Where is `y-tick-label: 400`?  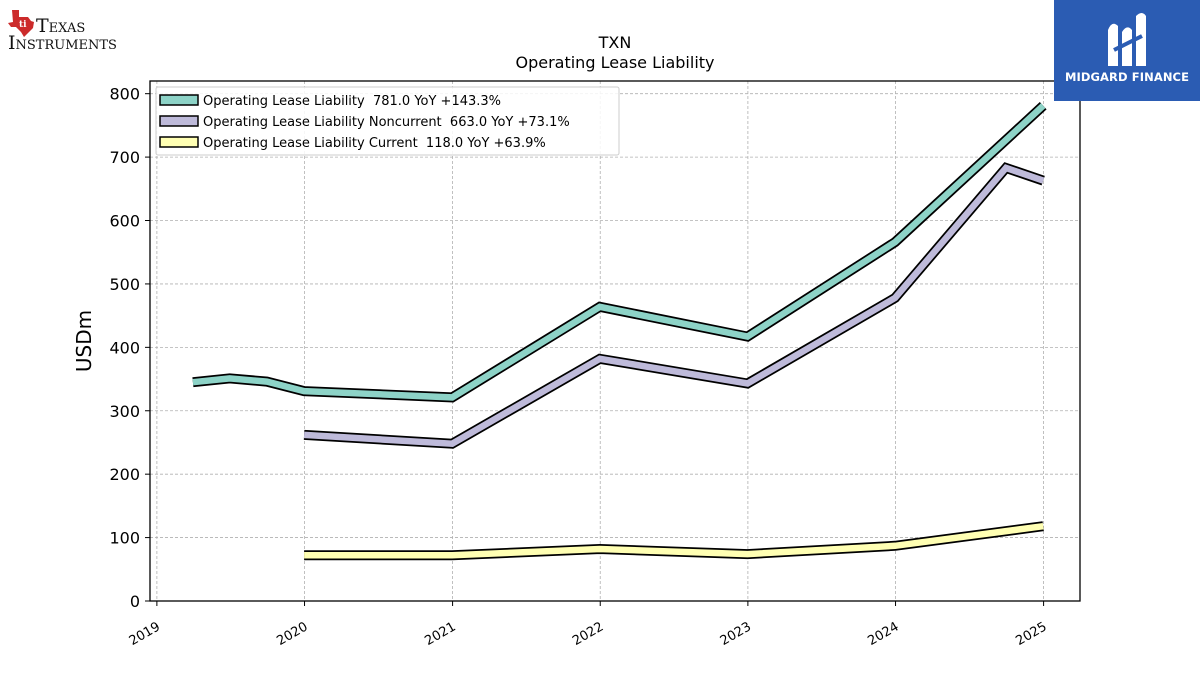
y-tick-label: 400 is located at coordinates (124, 347).